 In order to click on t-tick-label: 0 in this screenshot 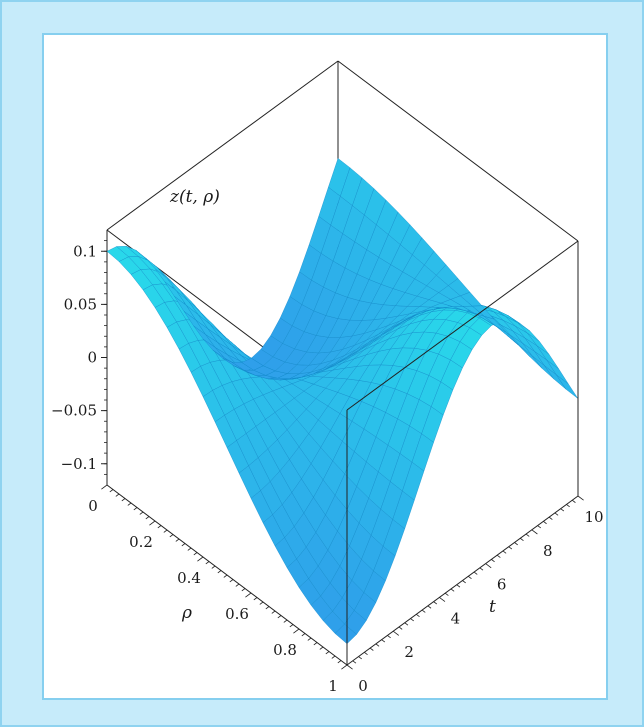, I will do `click(363, 686)`.